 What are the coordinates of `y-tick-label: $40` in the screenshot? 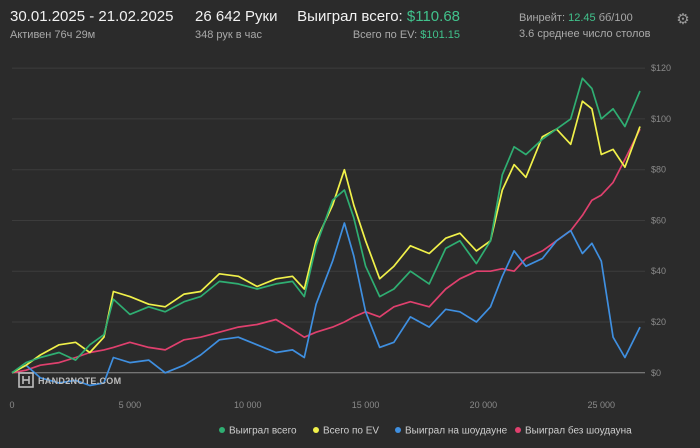 It's located at (658, 271).